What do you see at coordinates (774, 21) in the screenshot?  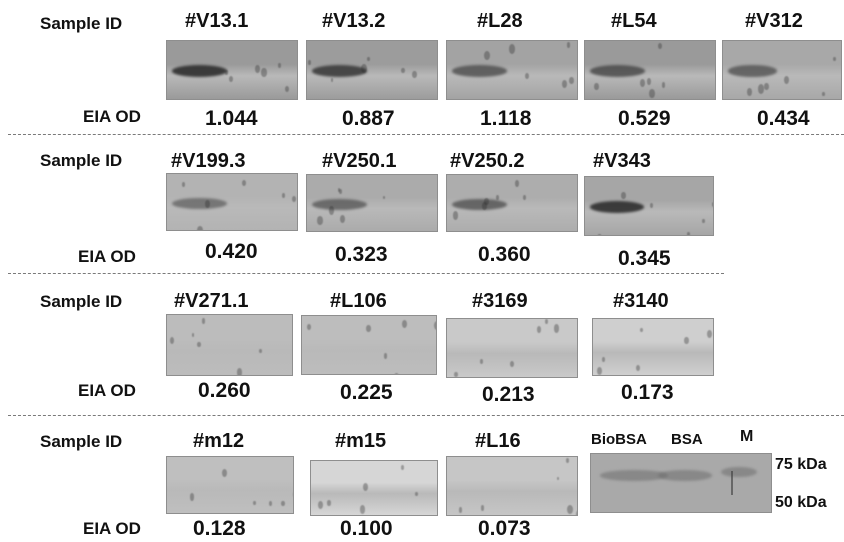 I see `sample-id-r1-5: #V312` at bounding box center [774, 21].